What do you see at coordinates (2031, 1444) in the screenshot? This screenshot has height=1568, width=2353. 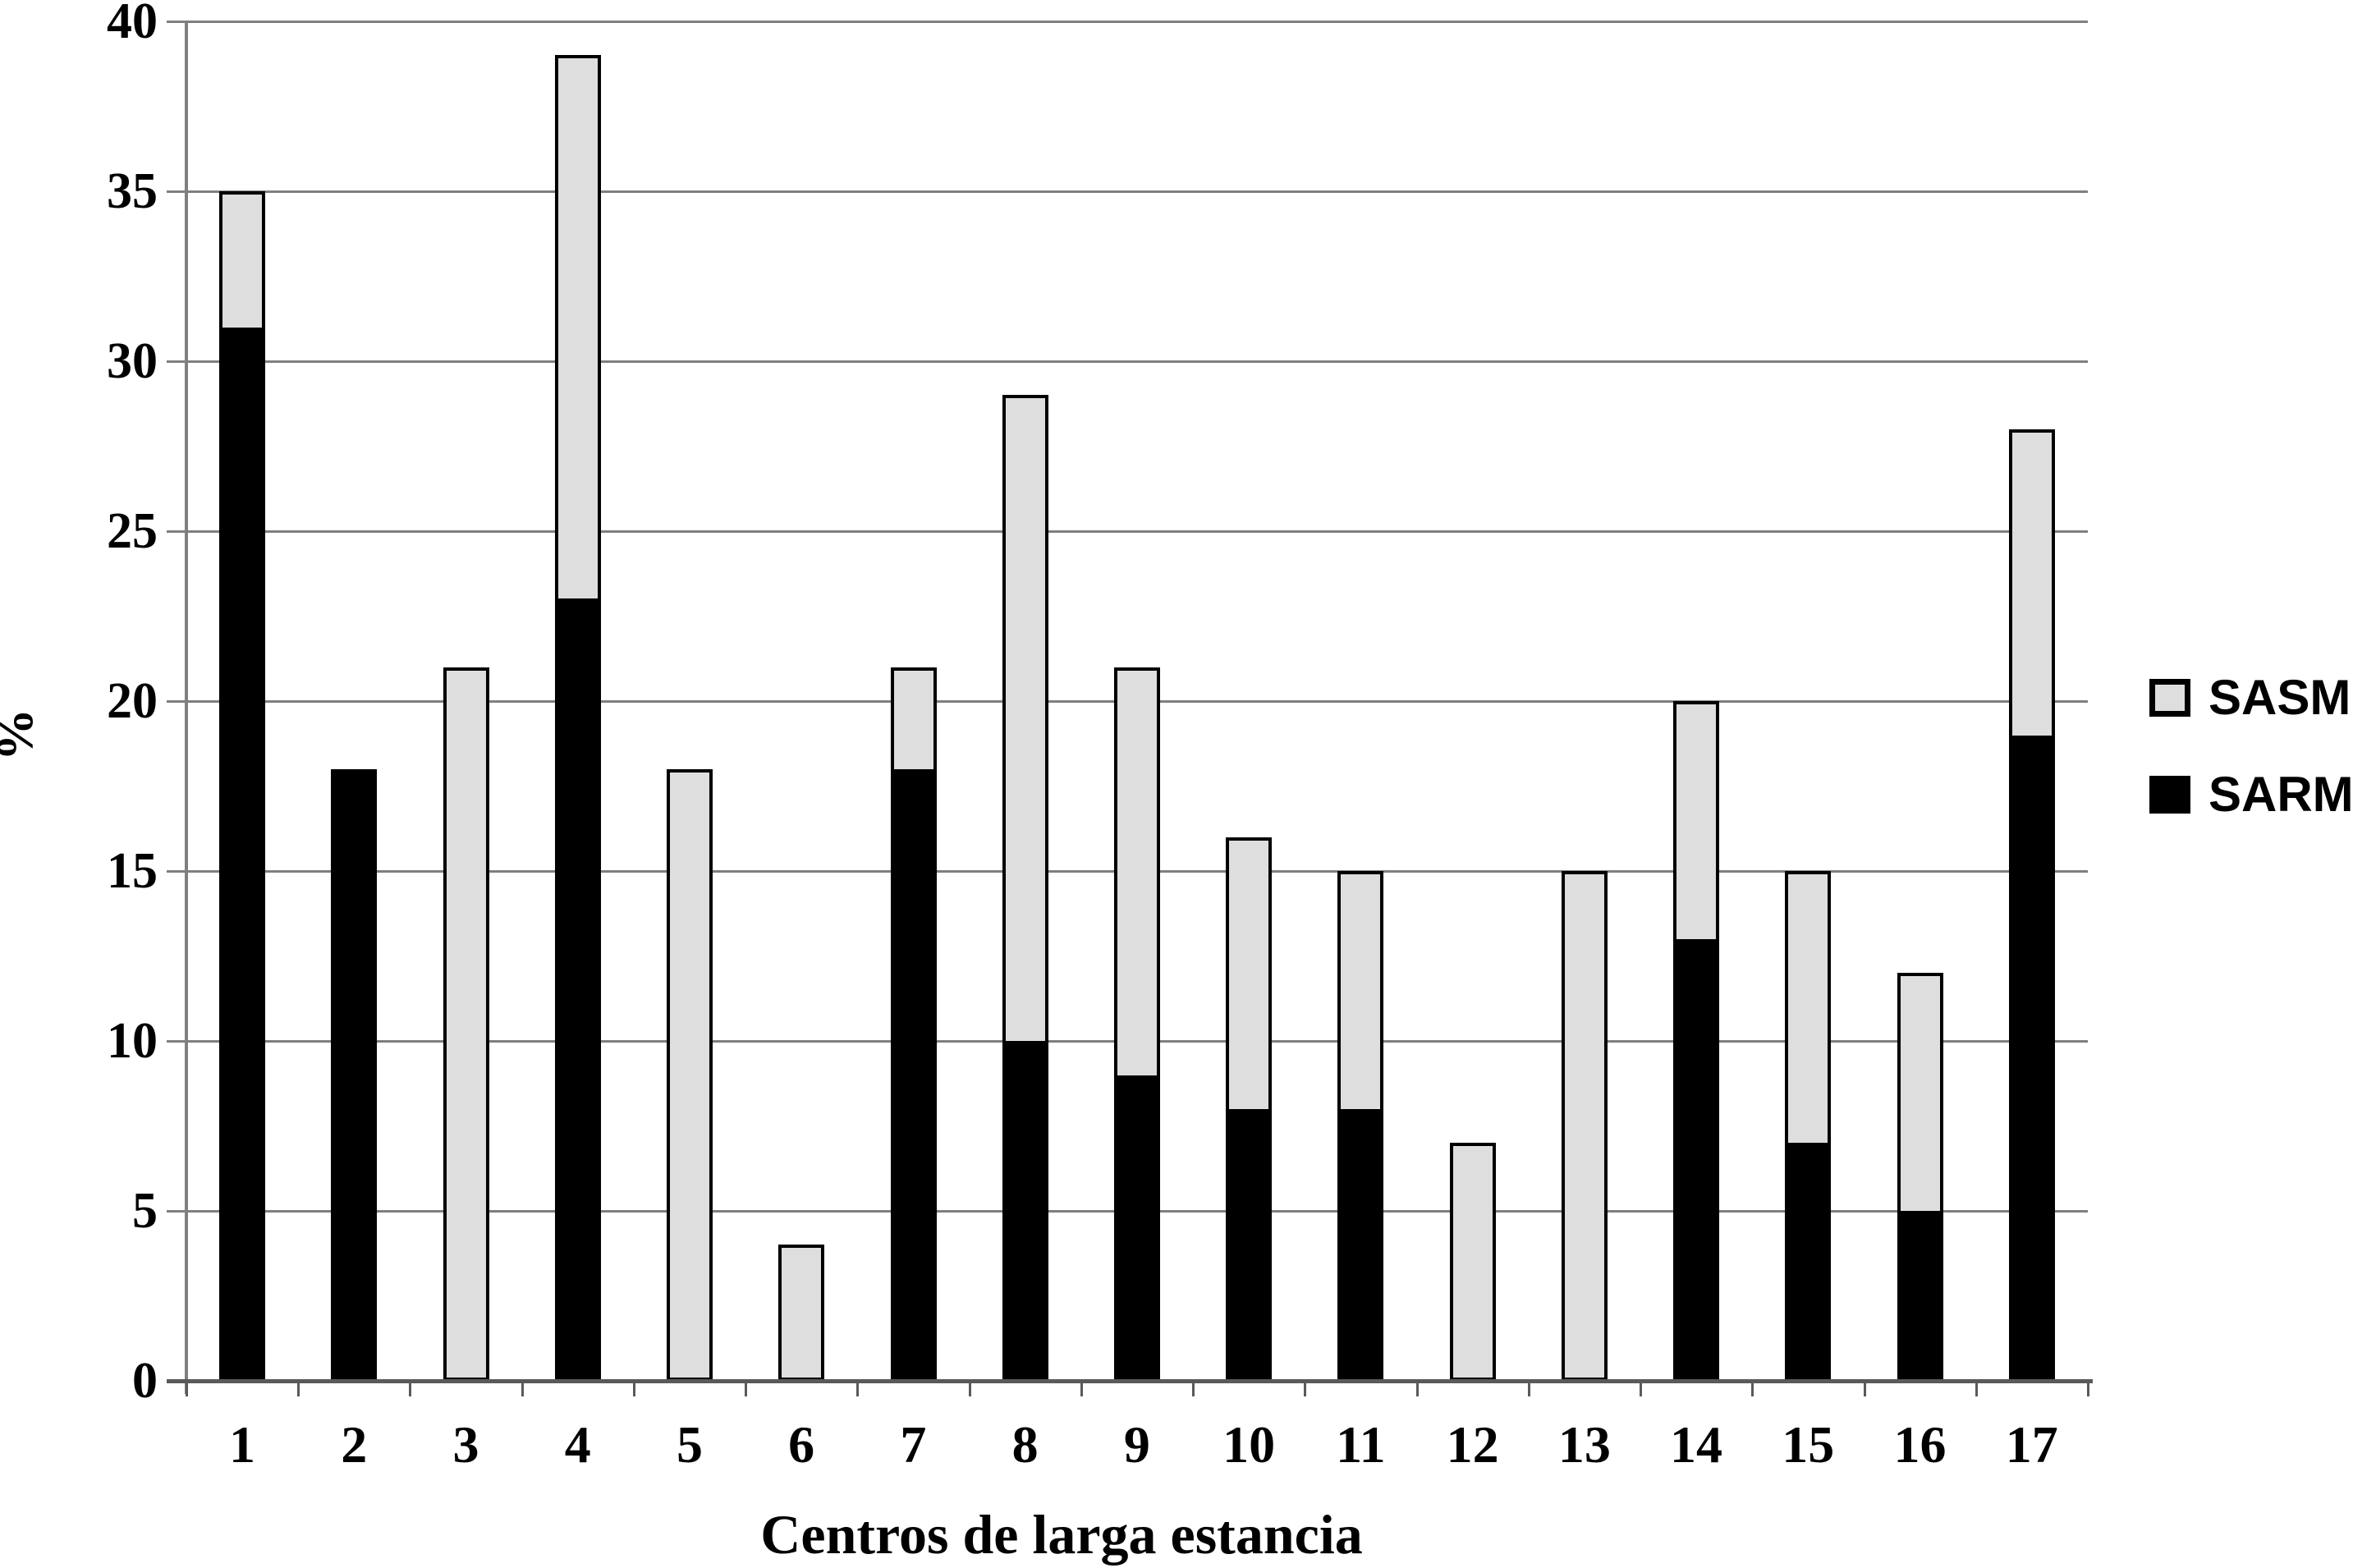 I see `x-tick-label-17: 17` at bounding box center [2031, 1444].